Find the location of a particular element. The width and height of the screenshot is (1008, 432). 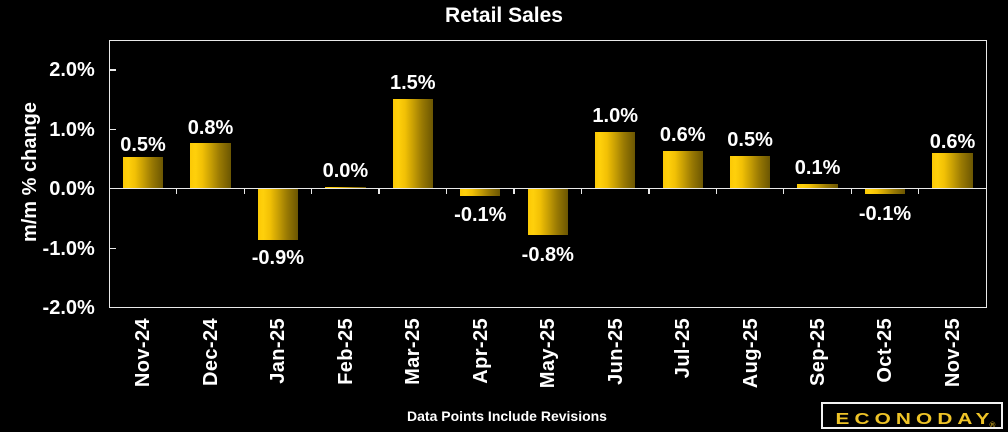

svg-text: ECONODAY is located at coordinates (912, 418).